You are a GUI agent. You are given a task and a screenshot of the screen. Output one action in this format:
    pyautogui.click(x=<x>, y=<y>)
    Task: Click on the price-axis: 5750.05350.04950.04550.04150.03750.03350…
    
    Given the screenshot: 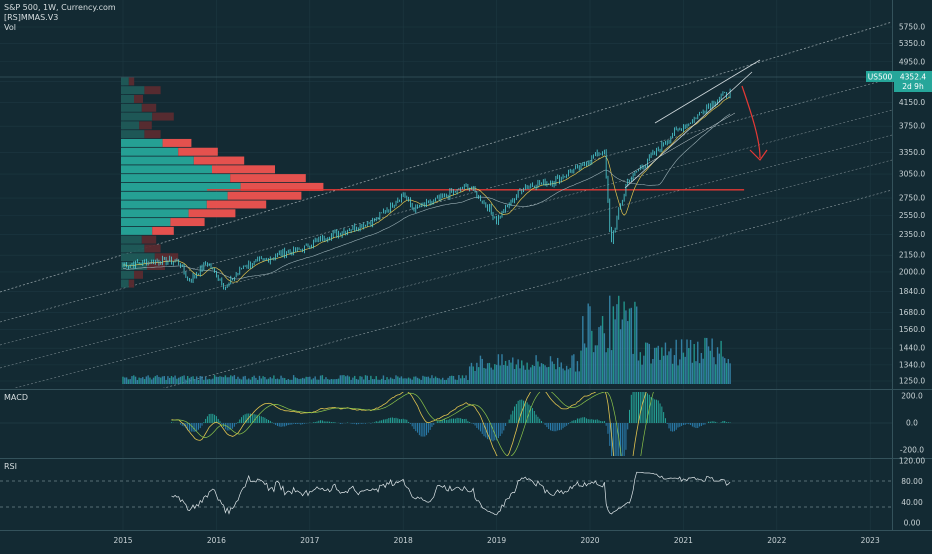 What is the action you would take?
    pyautogui.click(x=912, y=204)
    